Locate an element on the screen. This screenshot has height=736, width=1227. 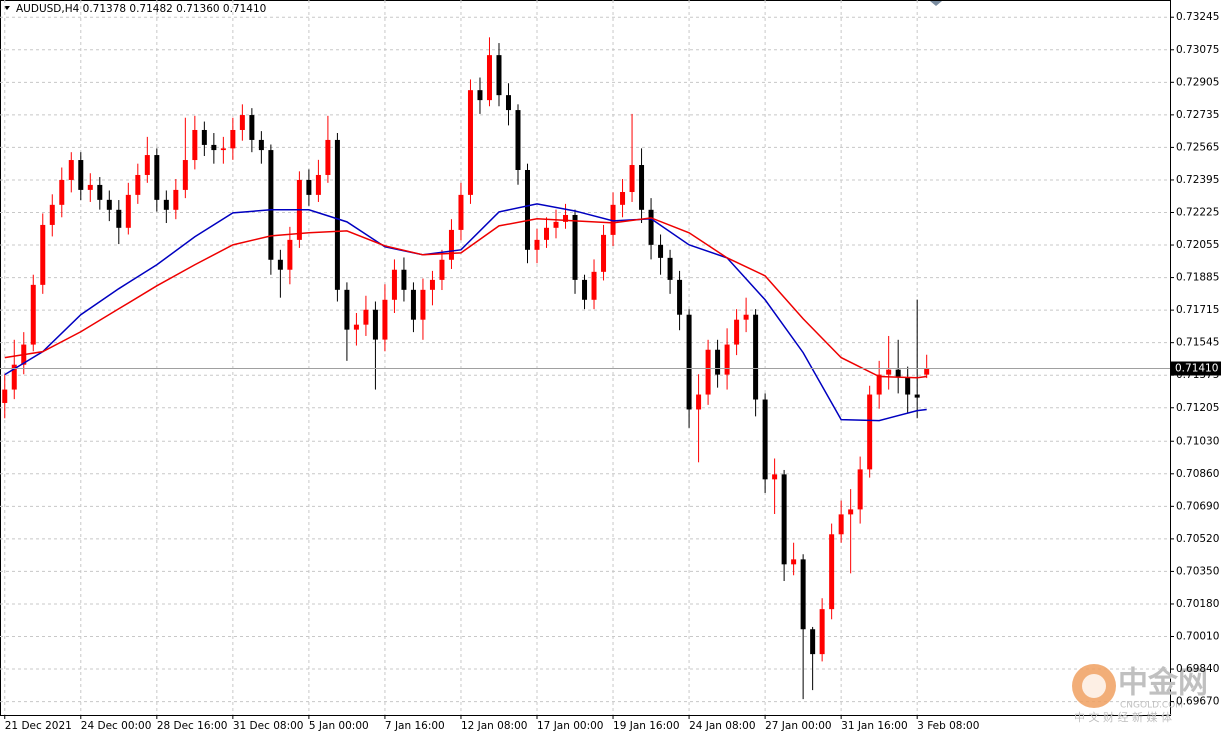
y-tick-label: 0.73075 is located at coordinates (1197, 50).